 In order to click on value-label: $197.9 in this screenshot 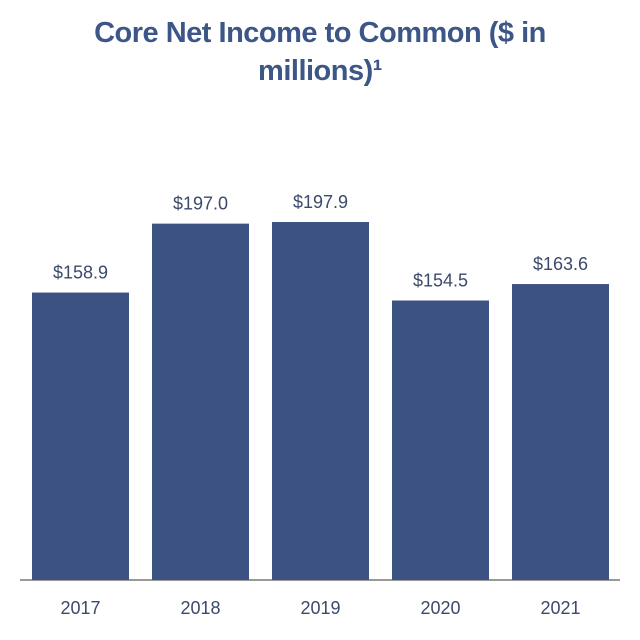, I will do `click(320, 202)`.